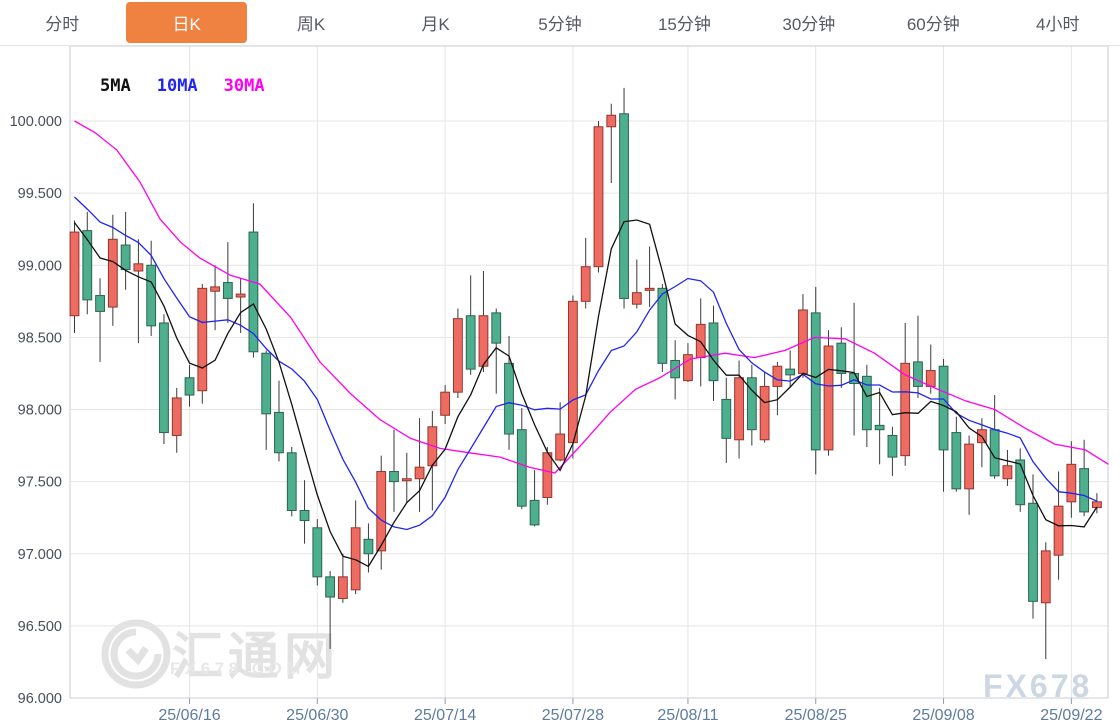 This screenshot has width=1120, height=728. I want to click on tab-label: 周K, so click(311, 24).